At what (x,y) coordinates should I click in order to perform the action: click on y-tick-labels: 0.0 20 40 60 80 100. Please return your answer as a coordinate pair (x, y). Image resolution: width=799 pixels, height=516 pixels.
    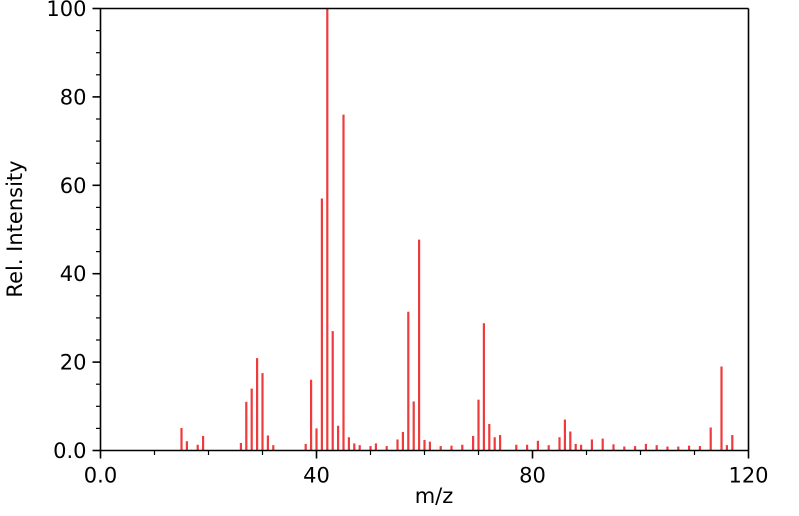
    Looking at the image, I should click on (66, 231).